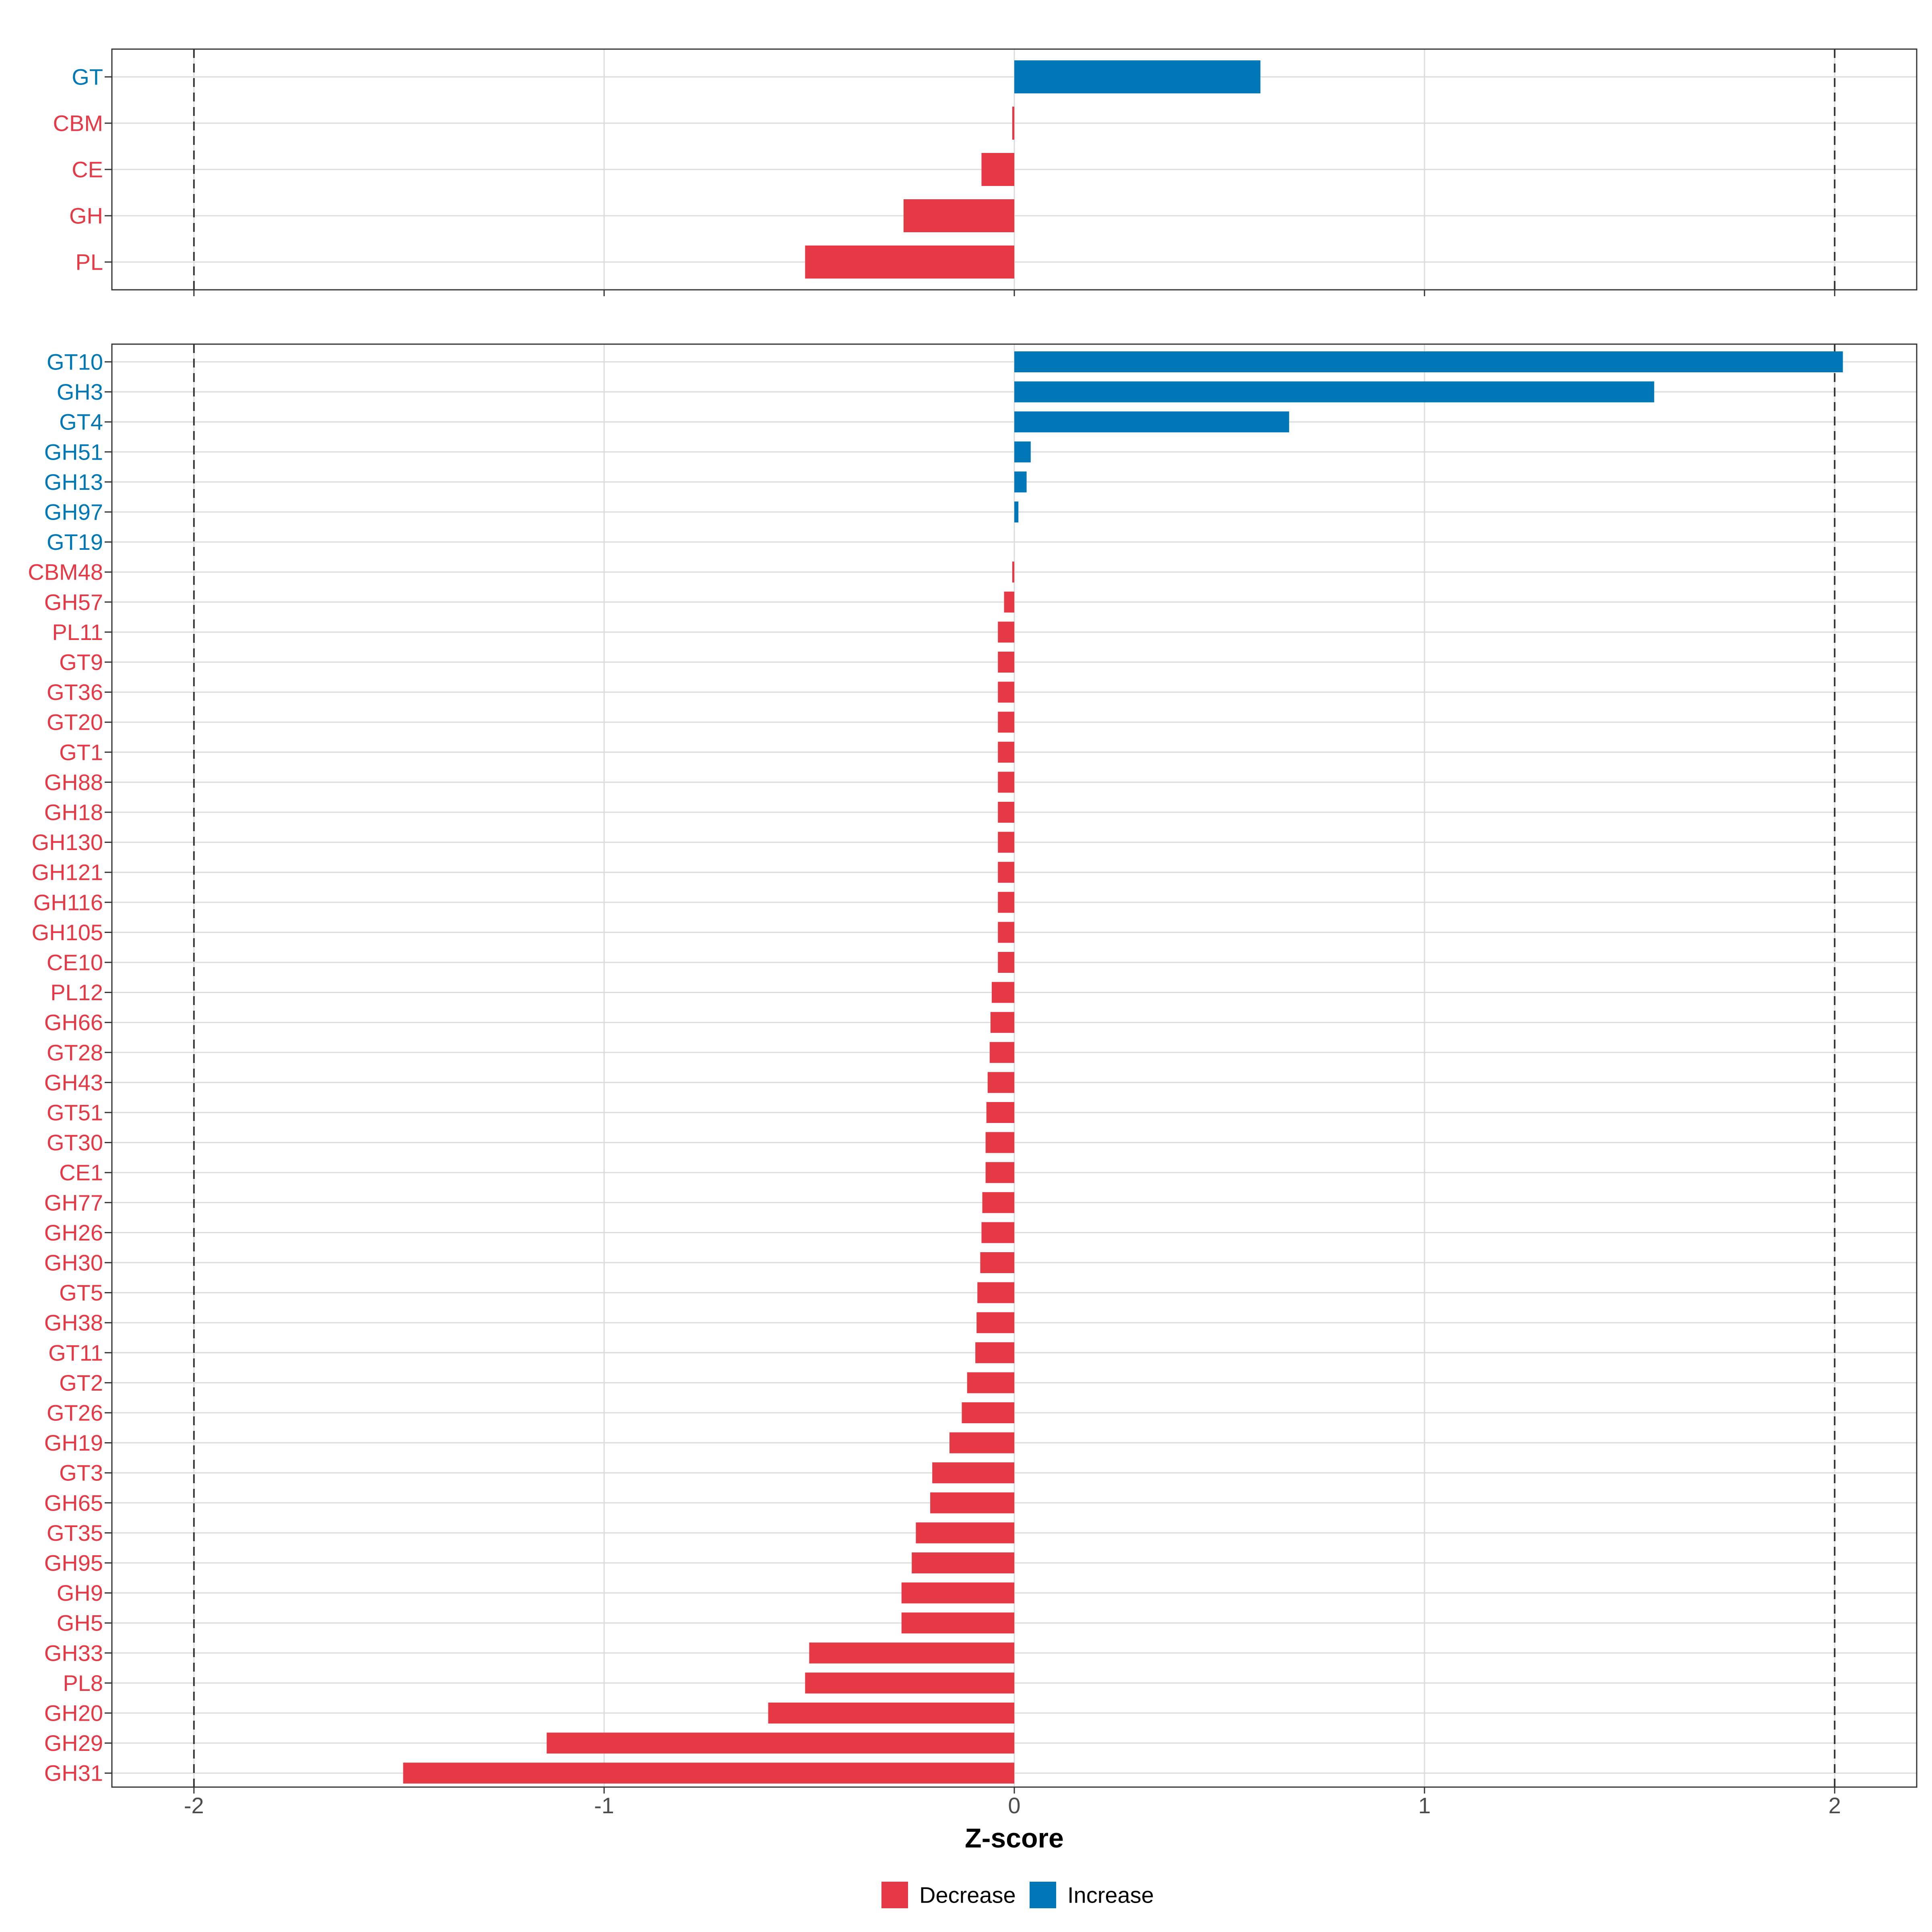 Image resolution: width=1932 pixels, height=1932 pixels. What do you see at coordinates (73, 1502) in the screenshot?
I see `category-label: GH65` at bounding box center [73, 1502].